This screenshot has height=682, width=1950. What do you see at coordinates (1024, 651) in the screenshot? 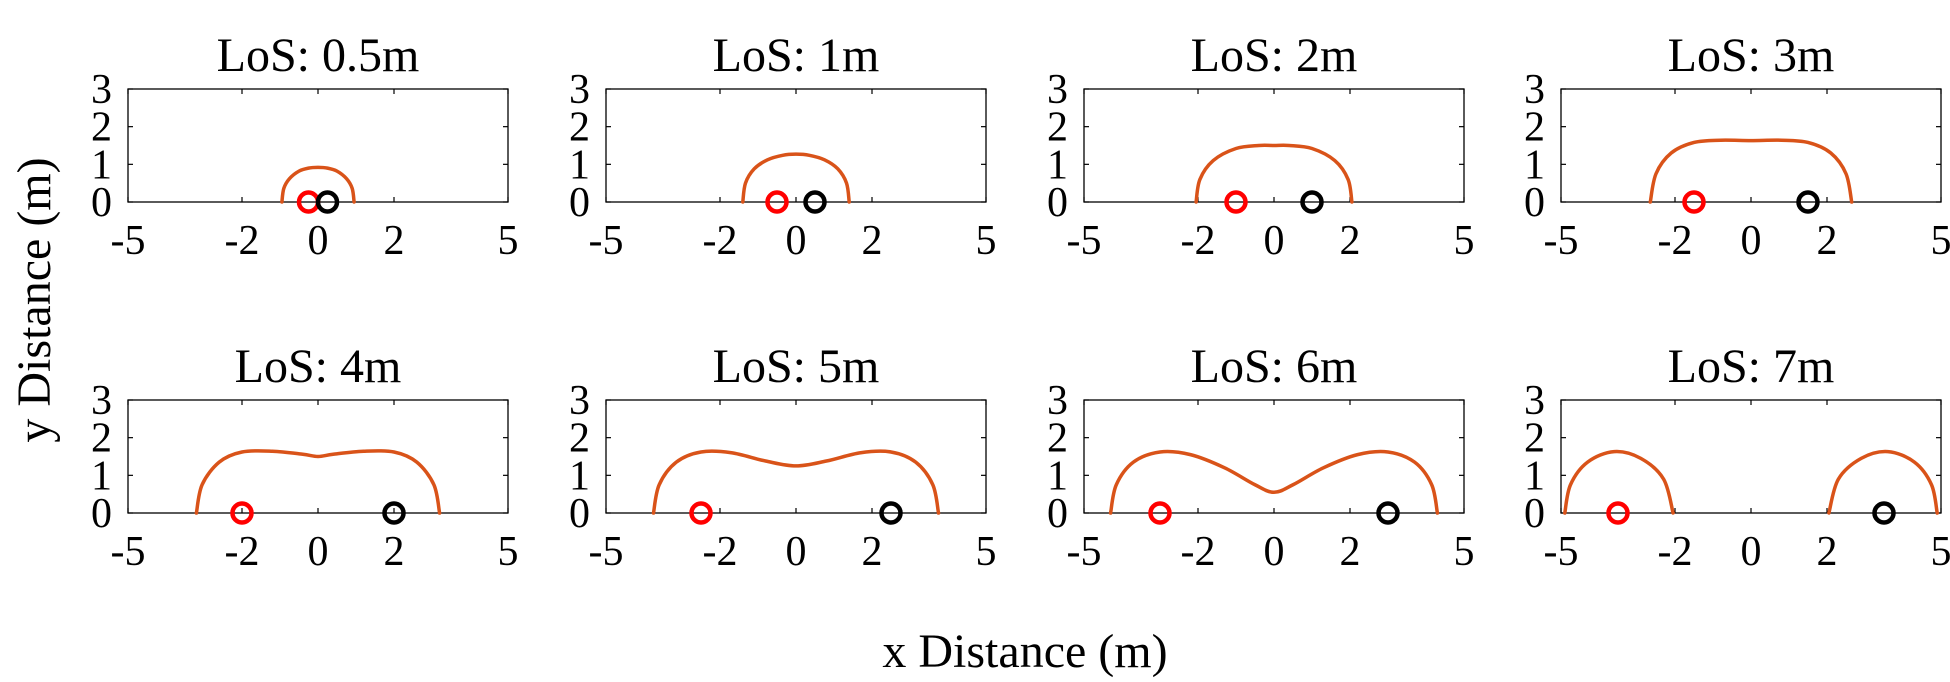
I see `x-axis-label: x Distance (m)` at bounding box center [1024, 651].